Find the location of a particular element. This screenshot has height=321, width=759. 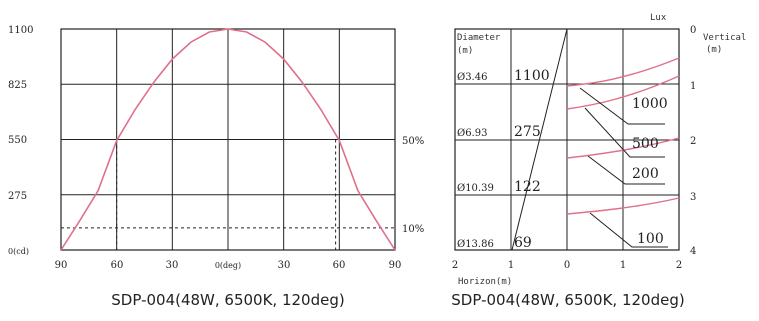

x-tick-label: 0(deg) is located at coordinates (228, 265).